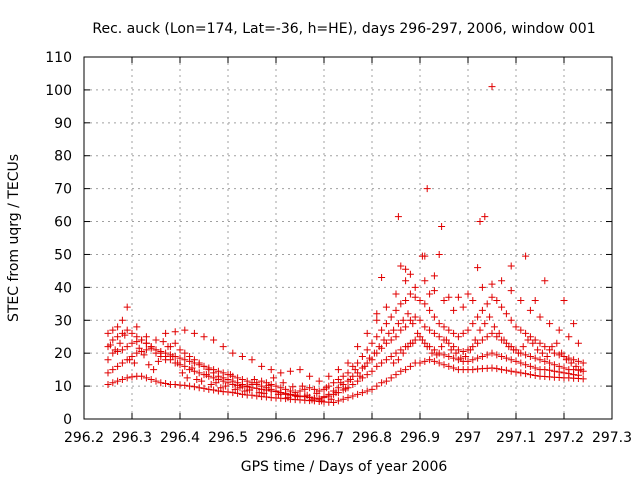 This screenshot has height=480, width=640. What do you see at coordinates (420, 438) in the screenshot?
I see `x-tick-label: 296.9` at bounding box center [420, 438].